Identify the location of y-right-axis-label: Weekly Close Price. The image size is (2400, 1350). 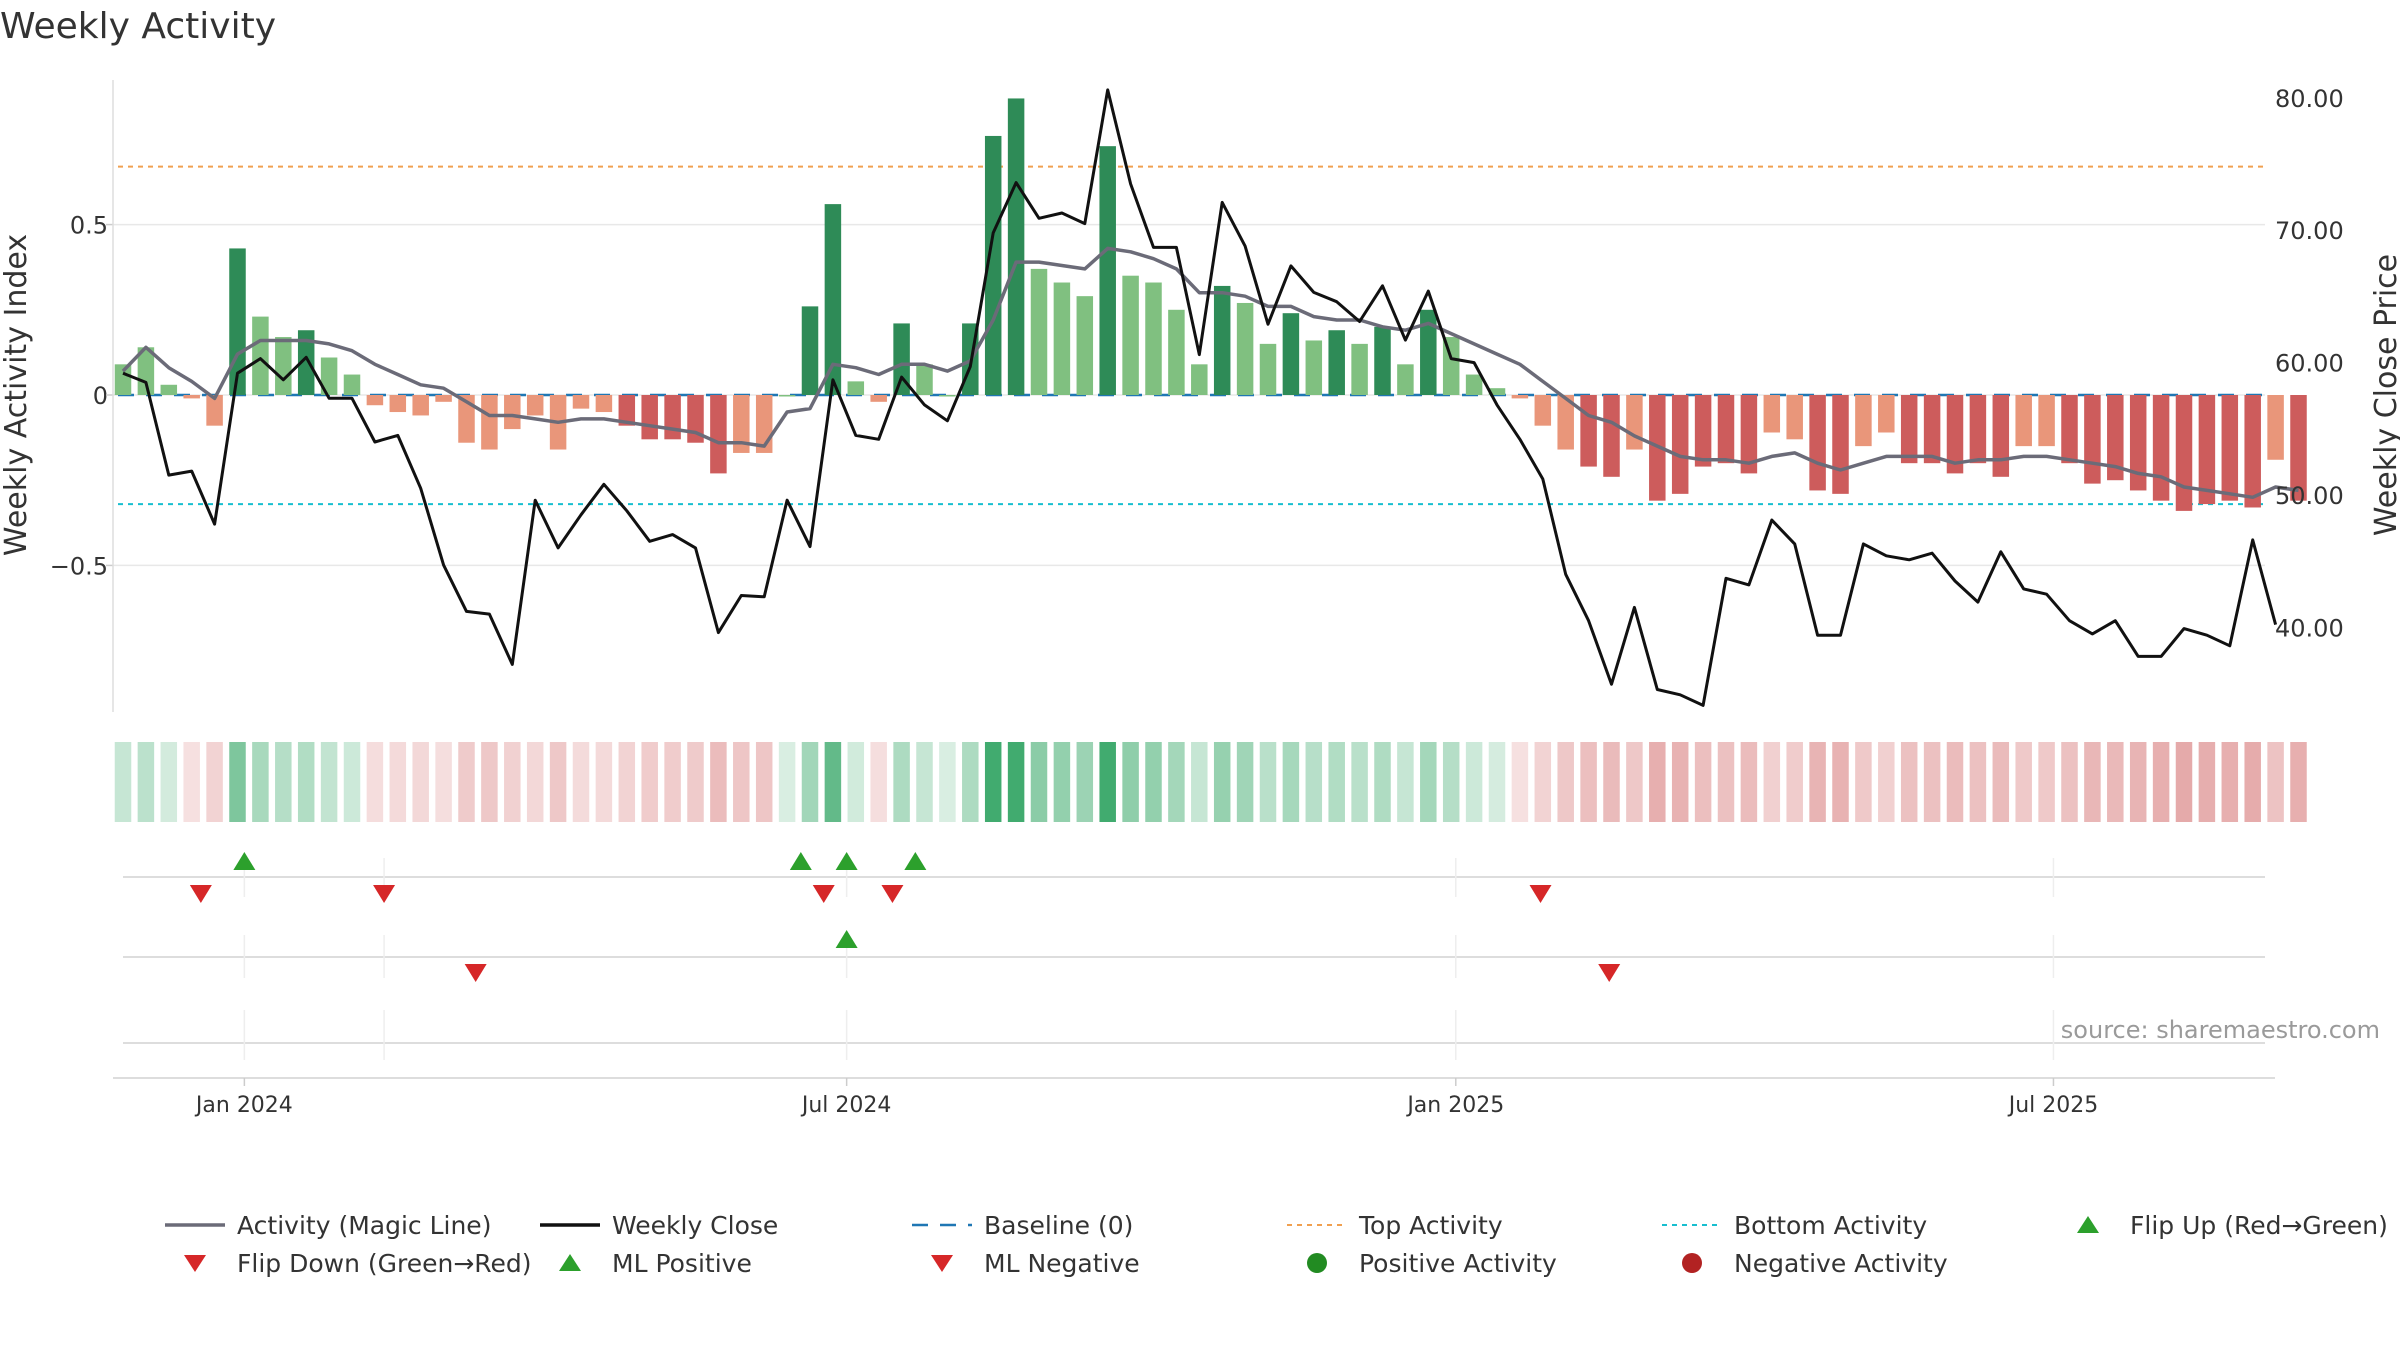
(2384, 395).